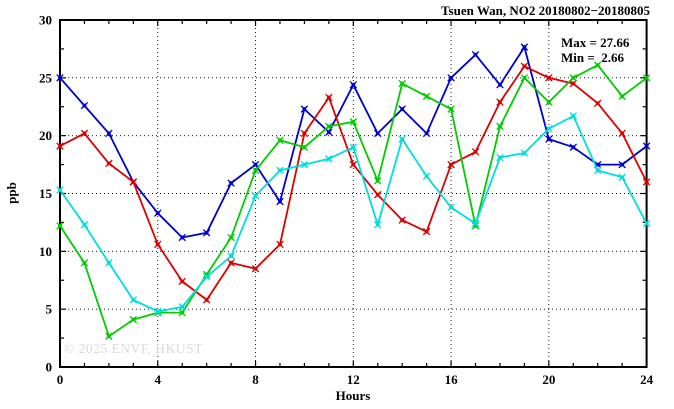 The image size is (674, 409). What do you see at coordinates (60, 379) in the screenshot?
I see `x-tick-label: 0` at bounding box center [60, 379].